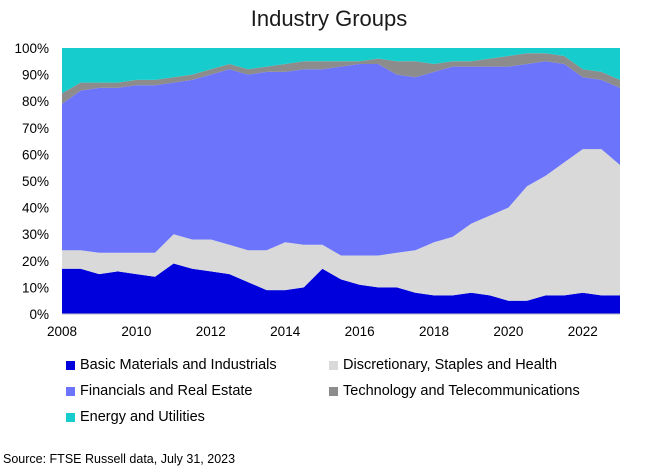  Describe the element at coordinates (35, 234) in the screenshot. I see `y-tick-label: 30%` at that location.